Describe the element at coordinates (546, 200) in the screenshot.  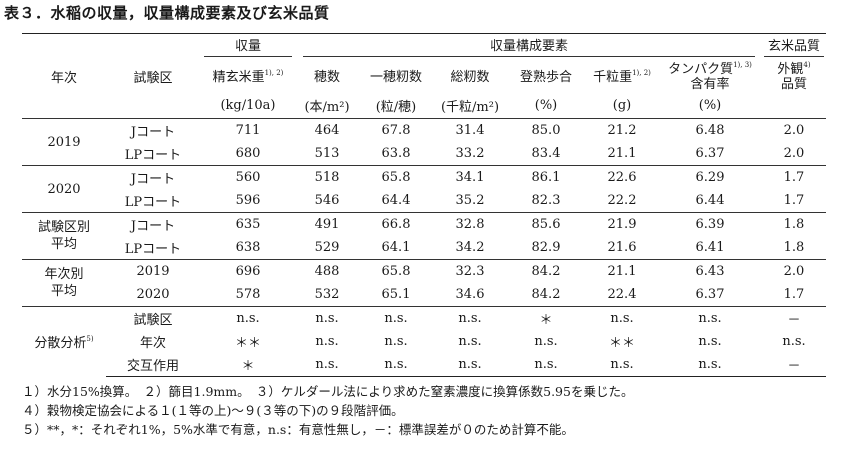
I see `value-cell: 82.3` at that location.